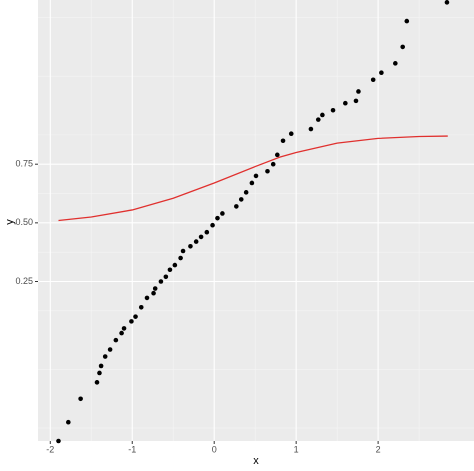 This screenshot has height=471, width=474. Describe the element at coordinates (378, 449) in the screenshot. I see `x-tick-label: 2` at that location.